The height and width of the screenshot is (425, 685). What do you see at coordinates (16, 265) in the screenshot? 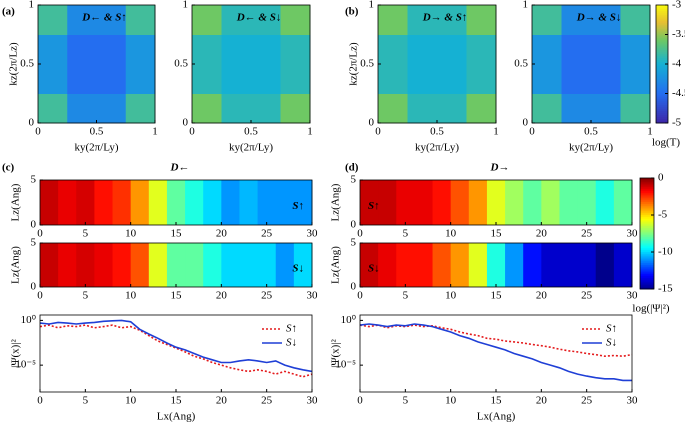
I see `y-axis-label: Lz(Ang)` at bounding box center [16, 265].